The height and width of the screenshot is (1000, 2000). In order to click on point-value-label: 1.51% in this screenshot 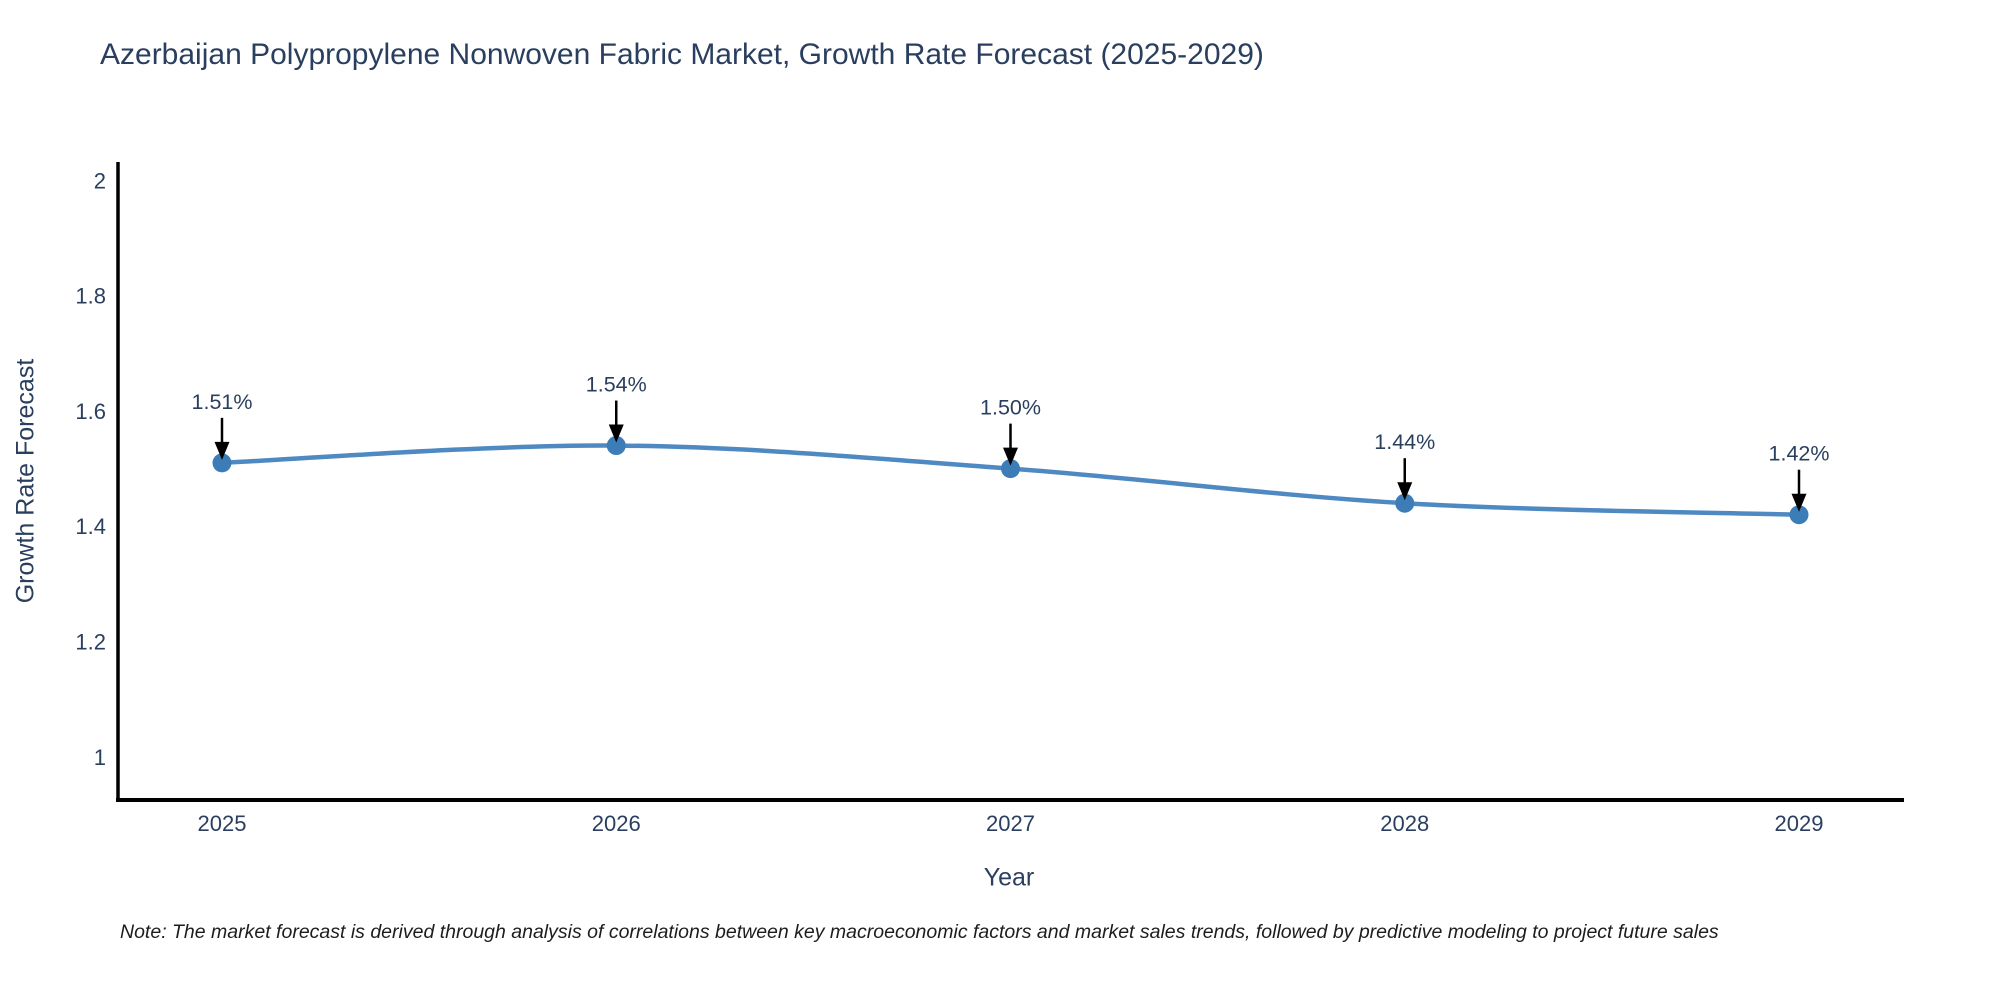, I will do `click(222, 402)`.